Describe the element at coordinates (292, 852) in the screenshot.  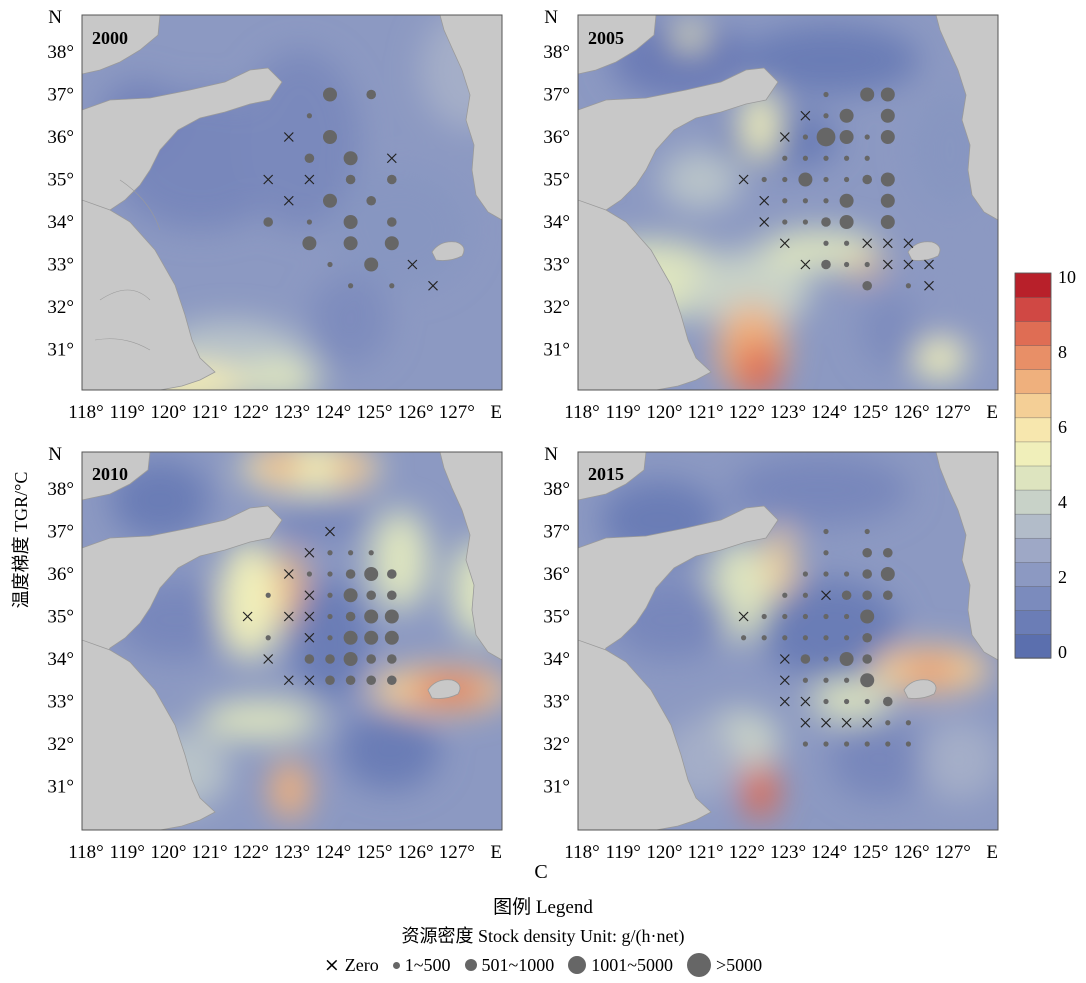
I see `lon-tick-2010-5: 123°` at that location.